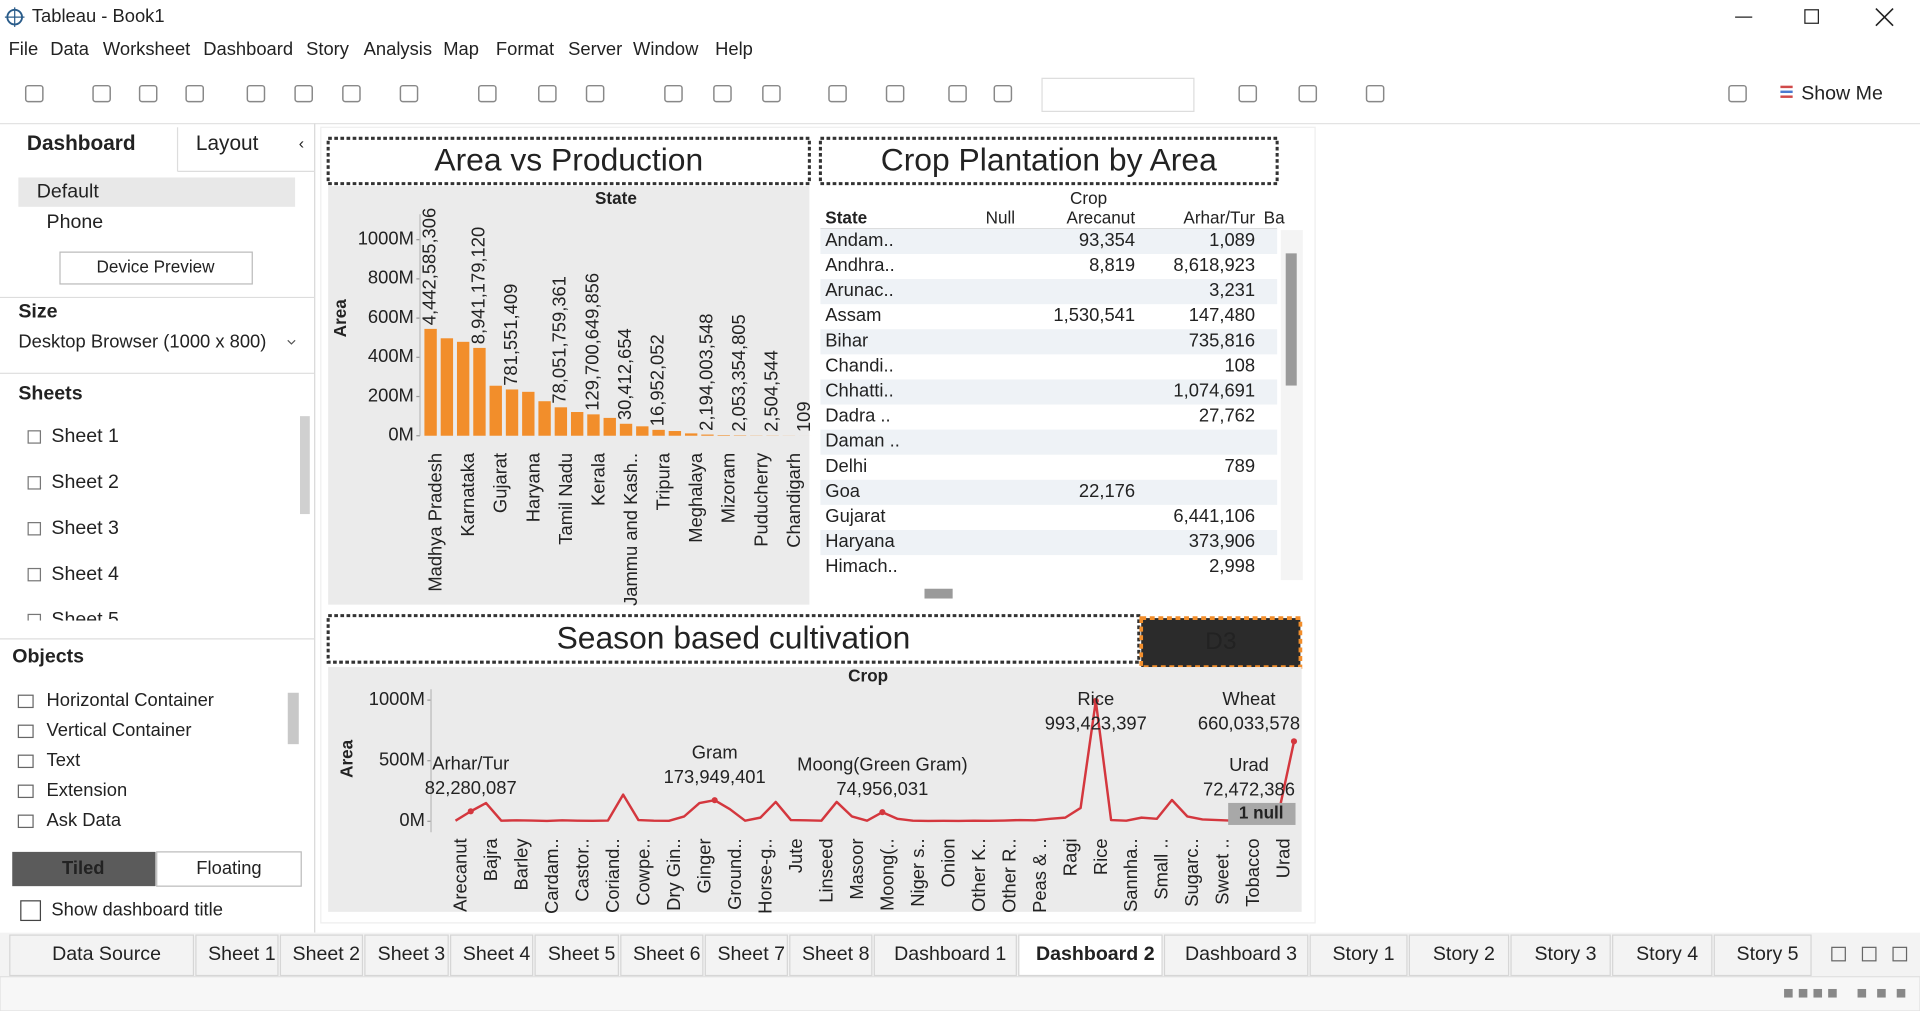 This screenshot has height=1011, width=1920. What do you see at coordinates (525, 48) in the screenshot?
I see `menu-item: Format` at bounding box center [525, 48].